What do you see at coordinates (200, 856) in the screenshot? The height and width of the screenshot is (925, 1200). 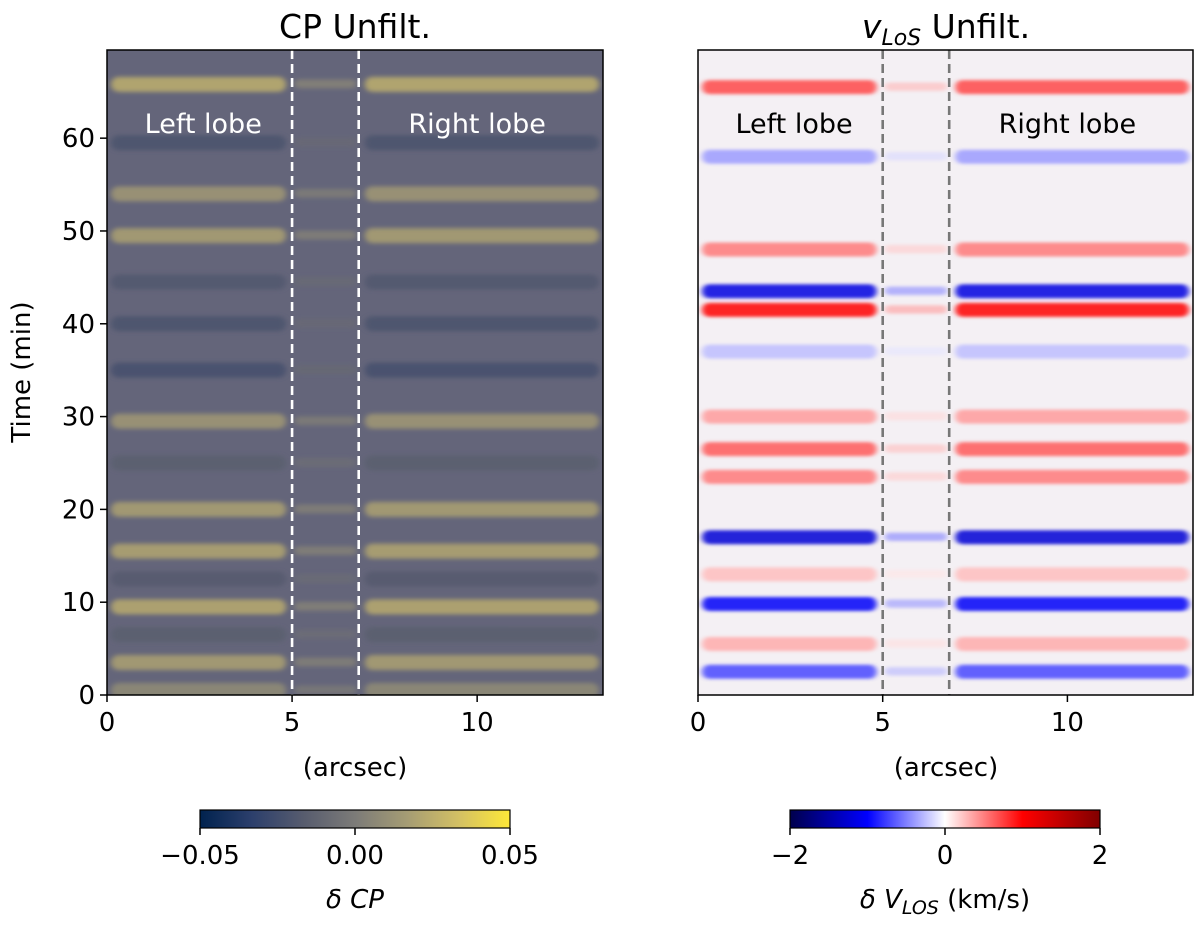 I see `colorbar-tick-label: −0.05` at bounding box center [200, 856].